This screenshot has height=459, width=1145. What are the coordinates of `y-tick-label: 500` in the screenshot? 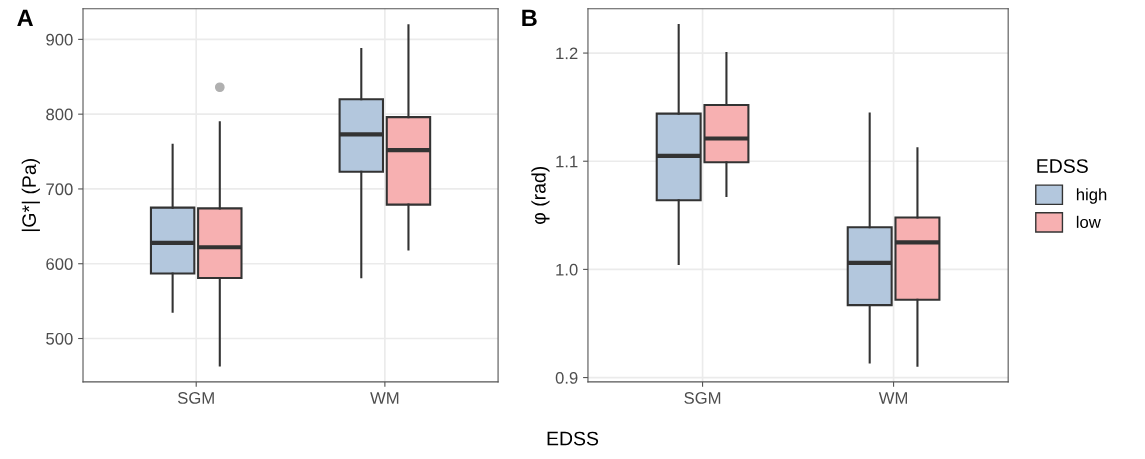 It's located at (59, 338).